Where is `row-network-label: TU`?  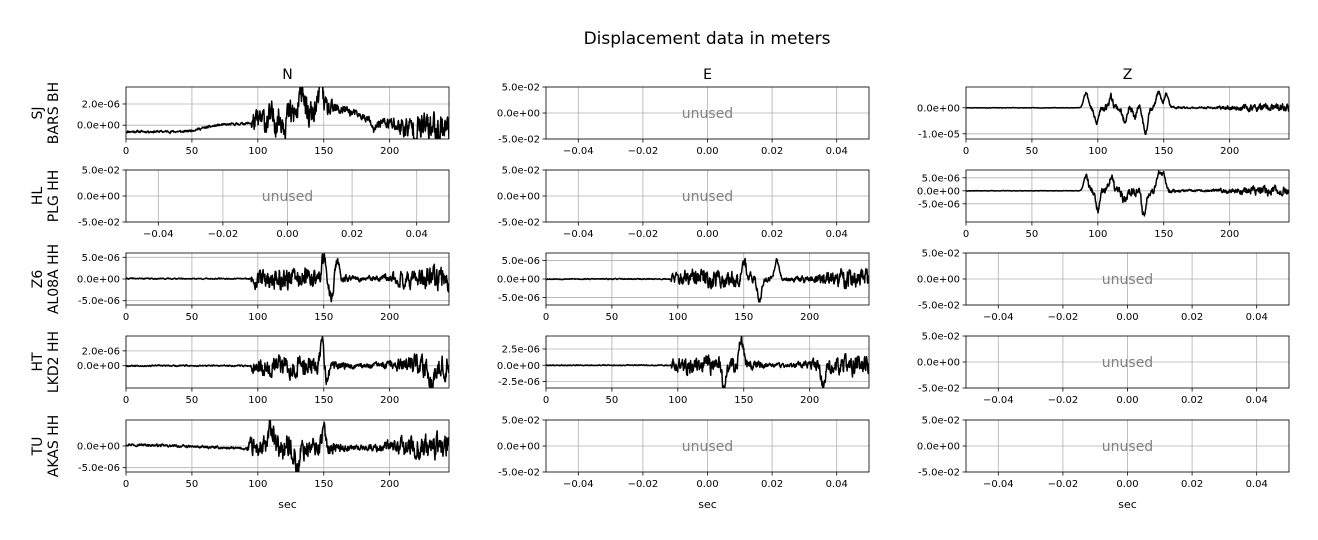
row-network-label: TU is located at coordinates (38, 447).